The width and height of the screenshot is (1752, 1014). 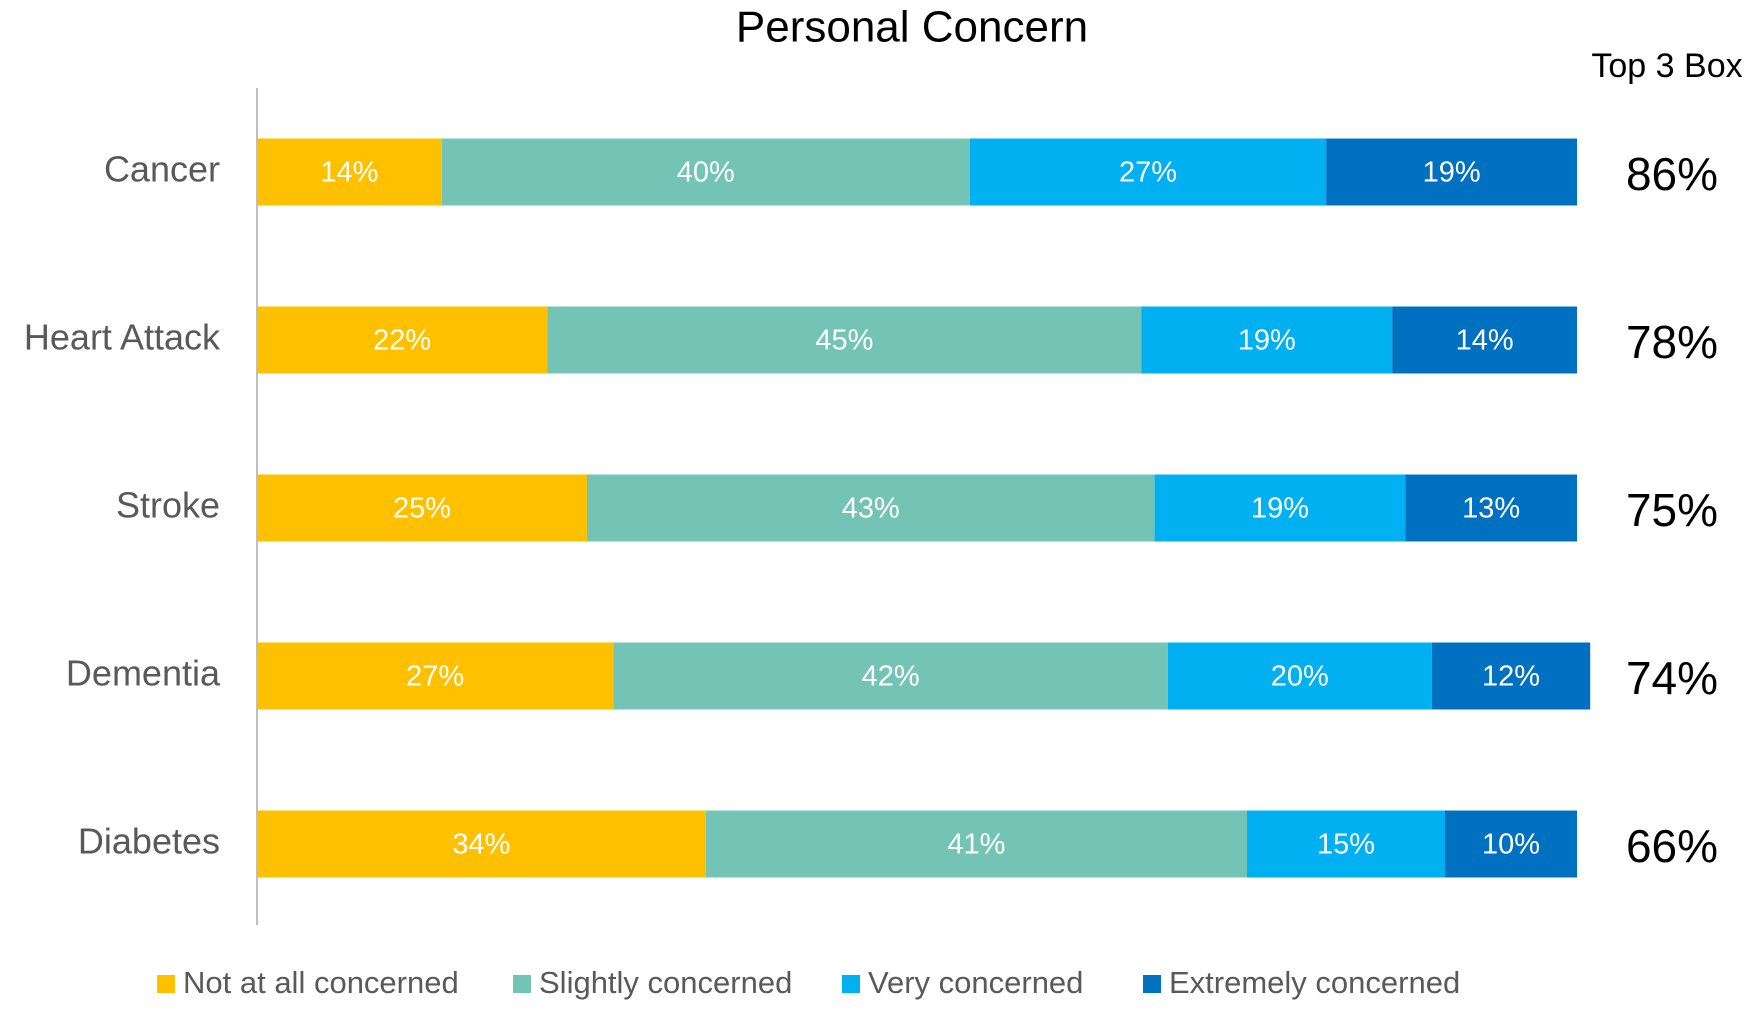 What do you see at coordinates (1666, 66) in the screenshot?
I see `top-box-header: Top 3 Box` at bounding box center [1666, 66].